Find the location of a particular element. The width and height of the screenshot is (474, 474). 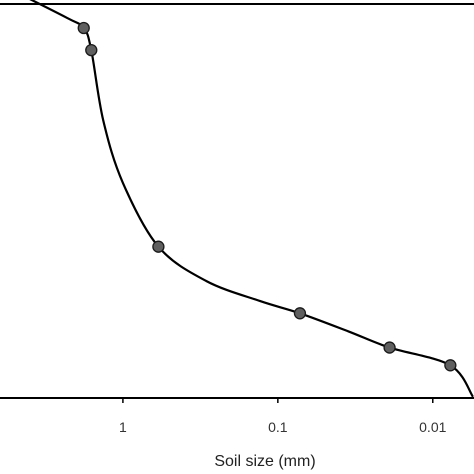

x-tick-label: 0.1 is located at coordinates (278, 427).